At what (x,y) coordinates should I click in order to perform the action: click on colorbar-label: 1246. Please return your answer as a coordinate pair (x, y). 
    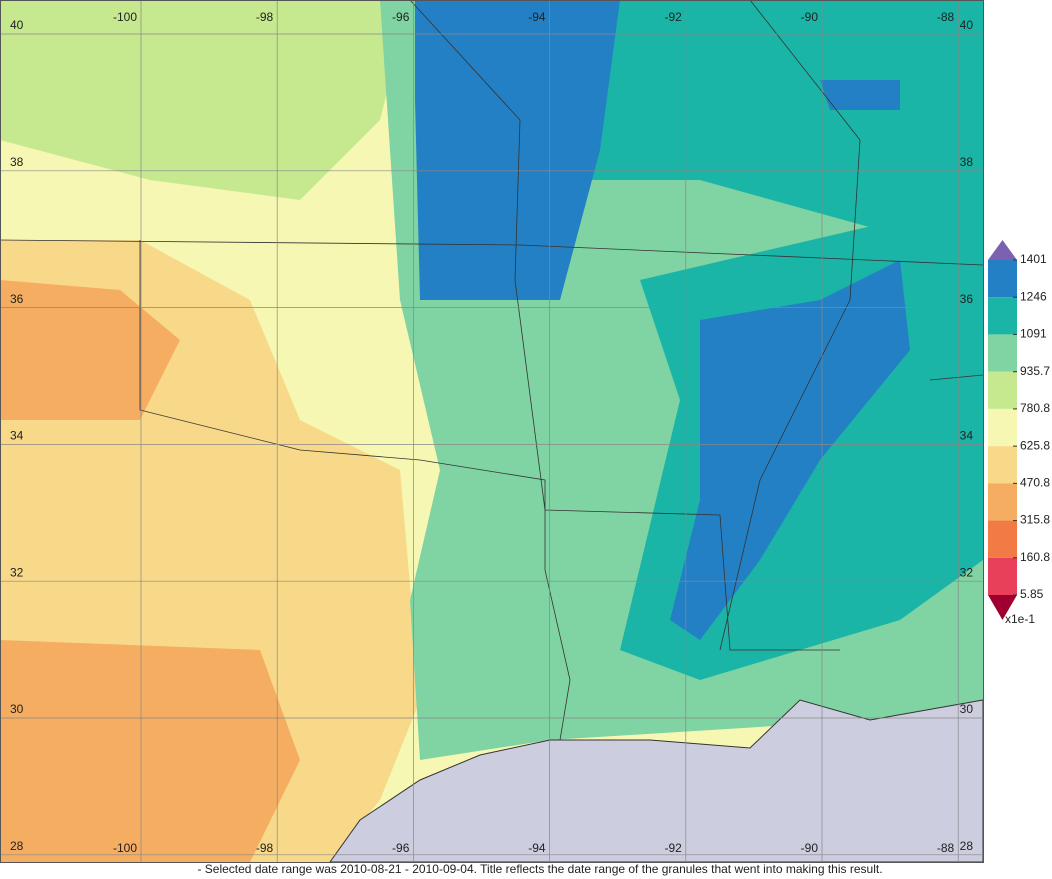
    Looking at the image, I should click on (1033, 296).